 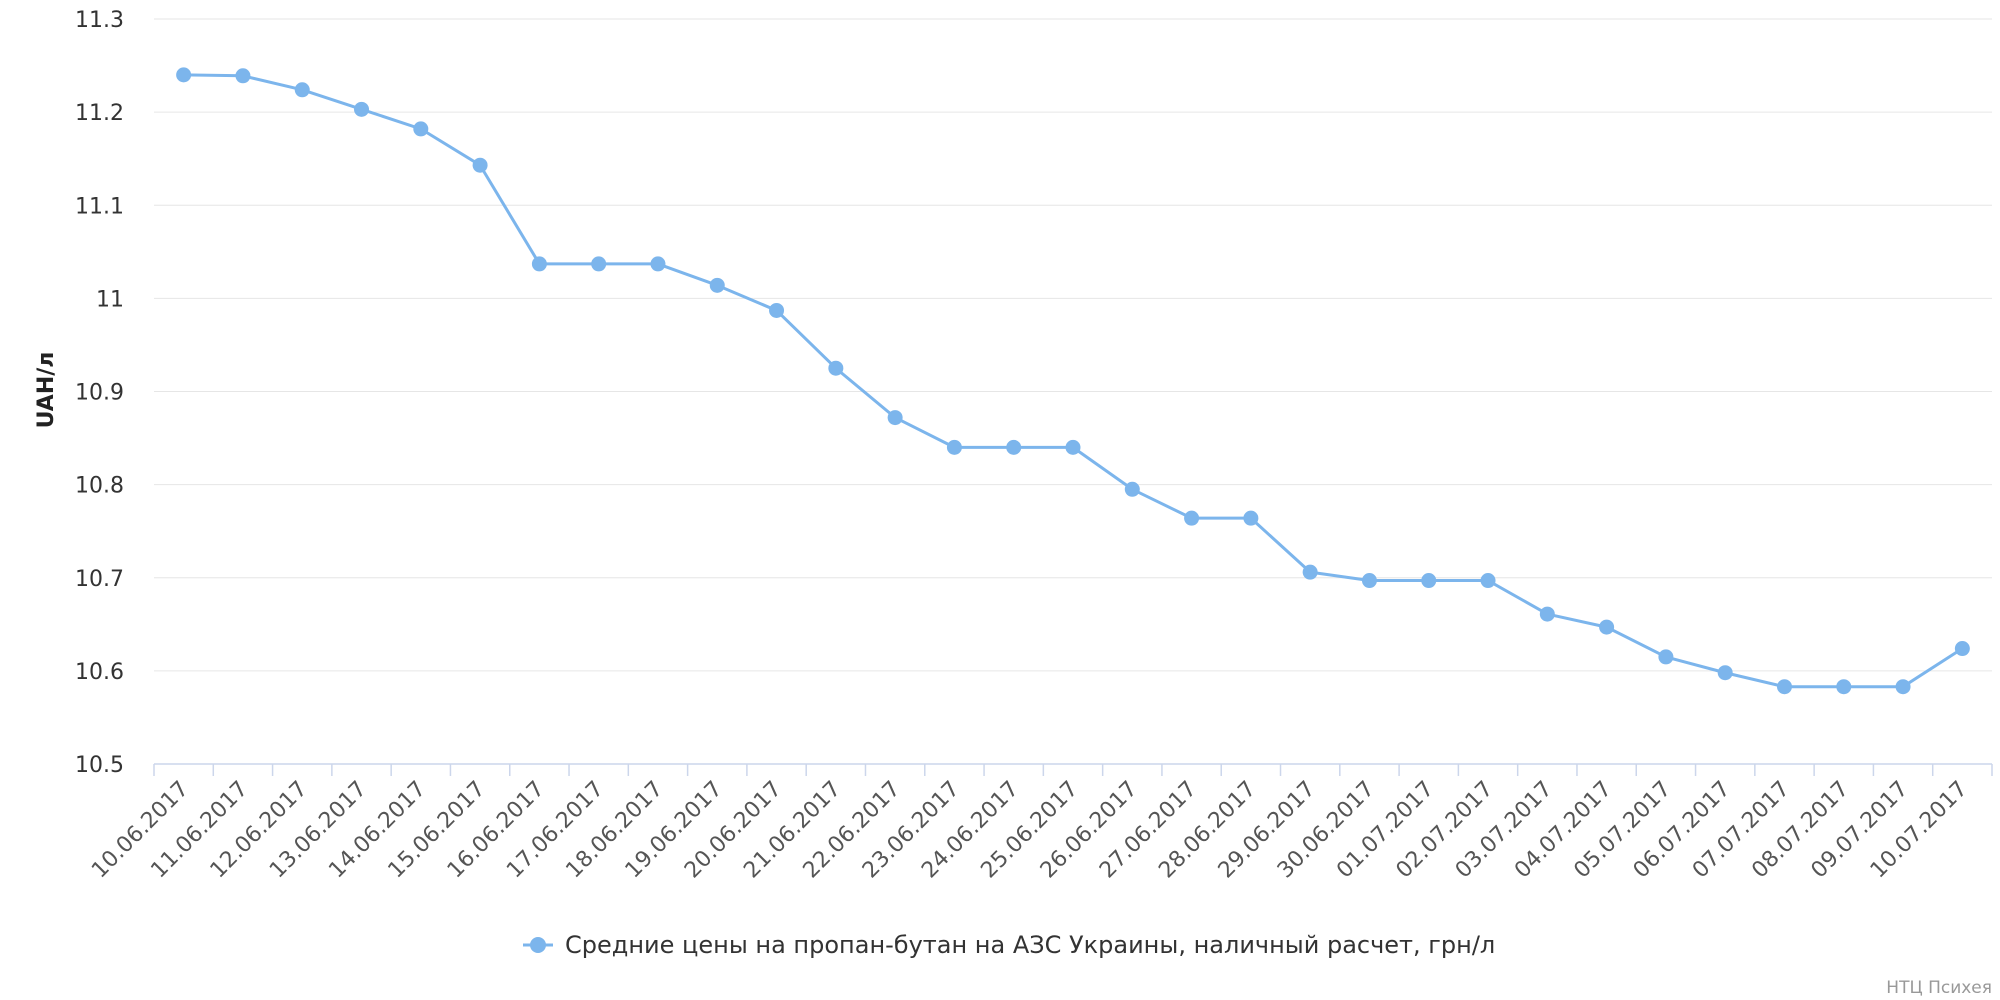 What do you see at coordinates (99, 206) in the screenshot?
I see `y-tick-label: 11.1` at bounding box center [99, 206].